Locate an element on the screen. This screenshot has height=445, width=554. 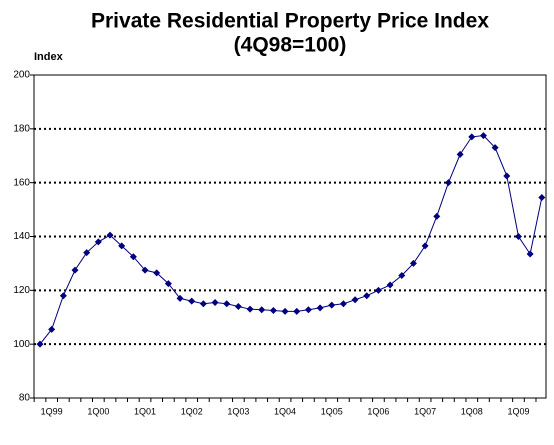
chart-title: Private Residential Property Price Index is located at coordinates (290, 21).